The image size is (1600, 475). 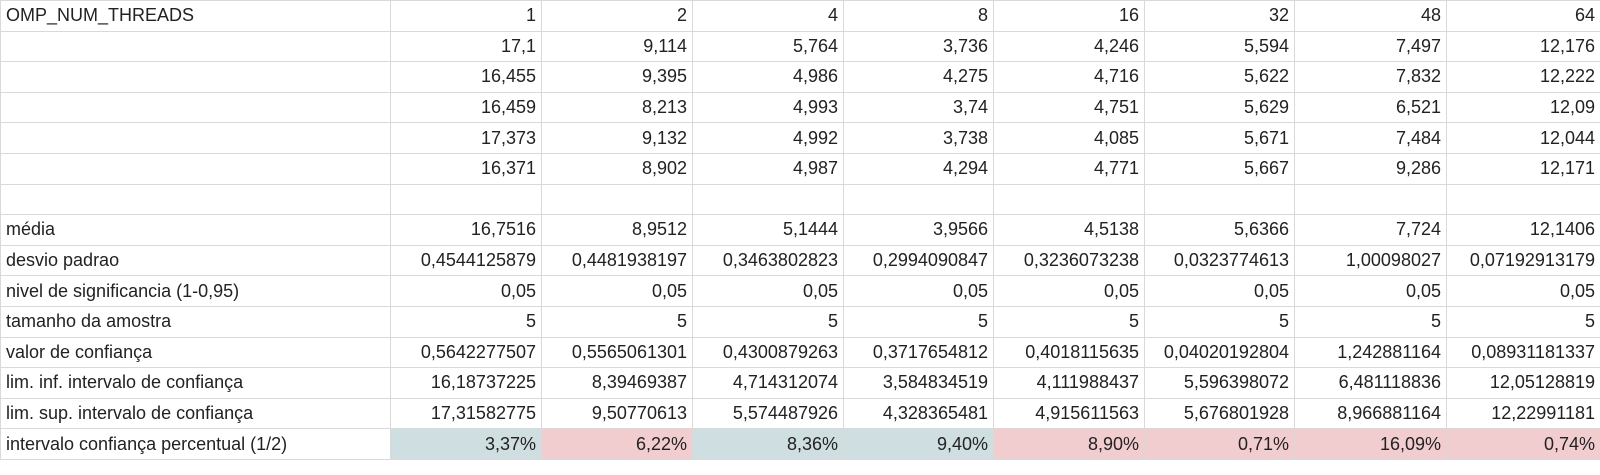 What do you see at coordinates (1523, 46) in the screenshot?
I see `value-cell: 12,176` at bounding box center [1523, 46].